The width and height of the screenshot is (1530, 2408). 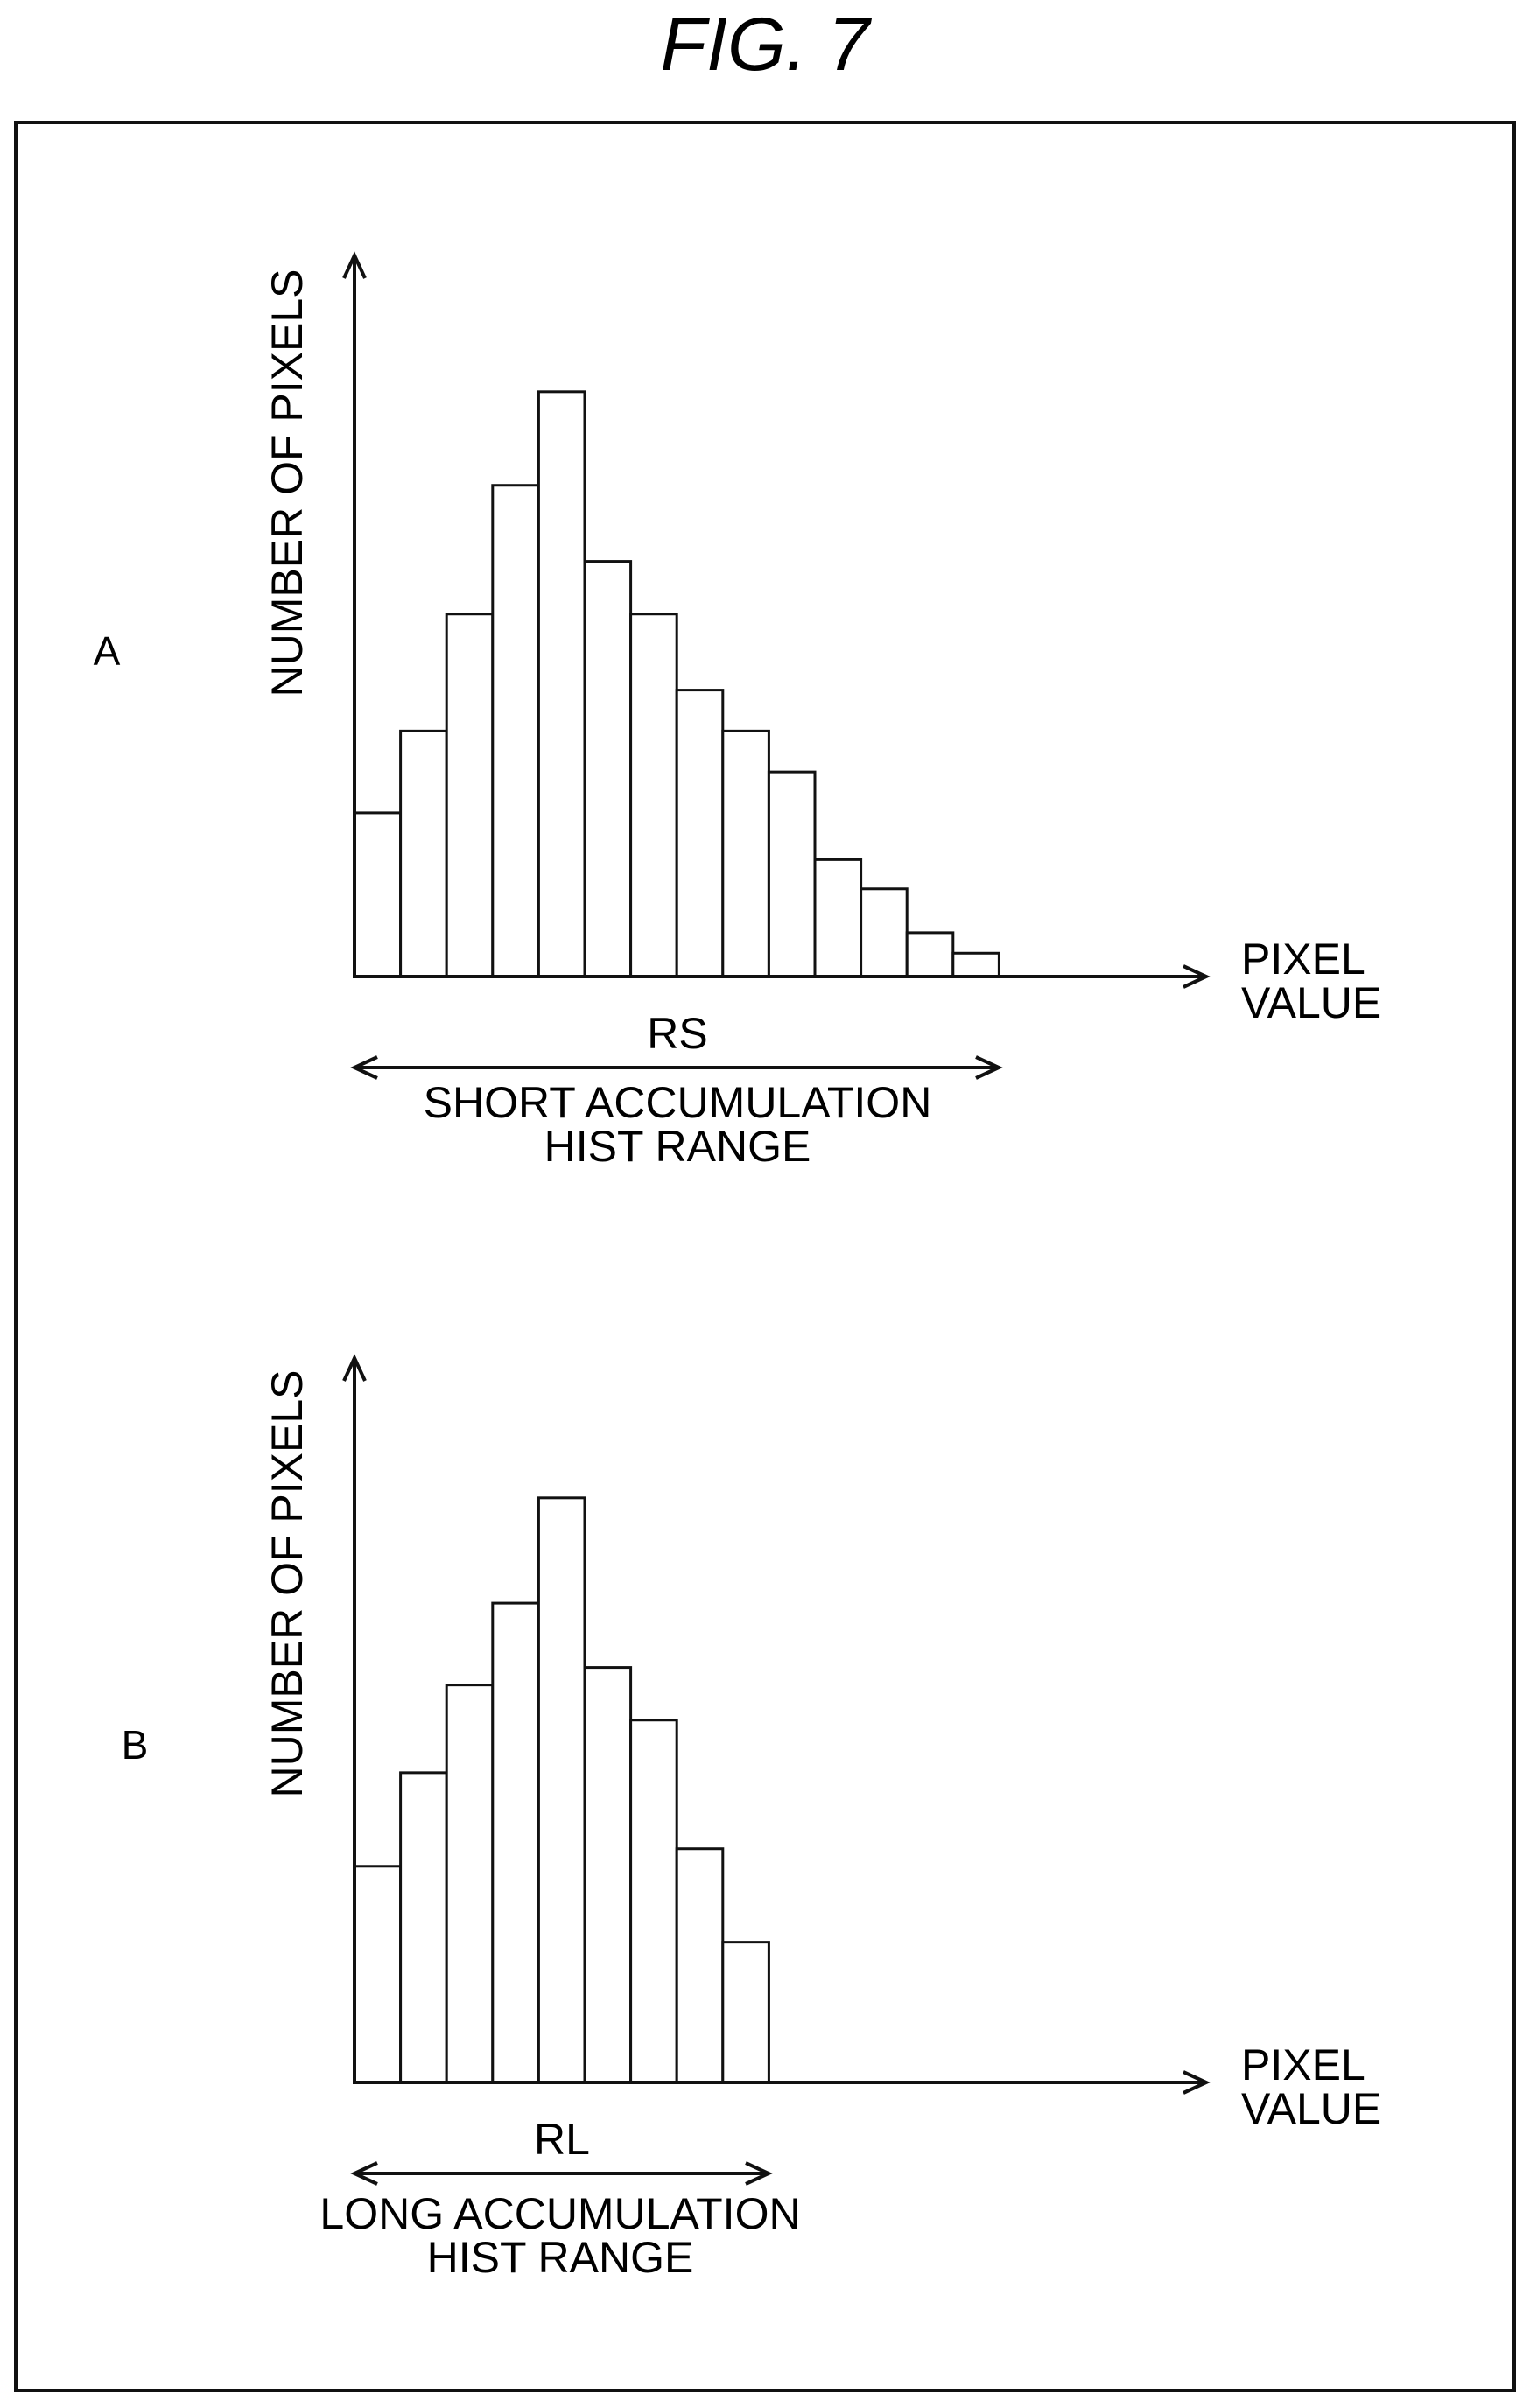 What do you see at coordinates (677, 1146) in the screenshot?
I see `range-caption-a-line2: HIST RANGE` at bounding box center [677, 1146].